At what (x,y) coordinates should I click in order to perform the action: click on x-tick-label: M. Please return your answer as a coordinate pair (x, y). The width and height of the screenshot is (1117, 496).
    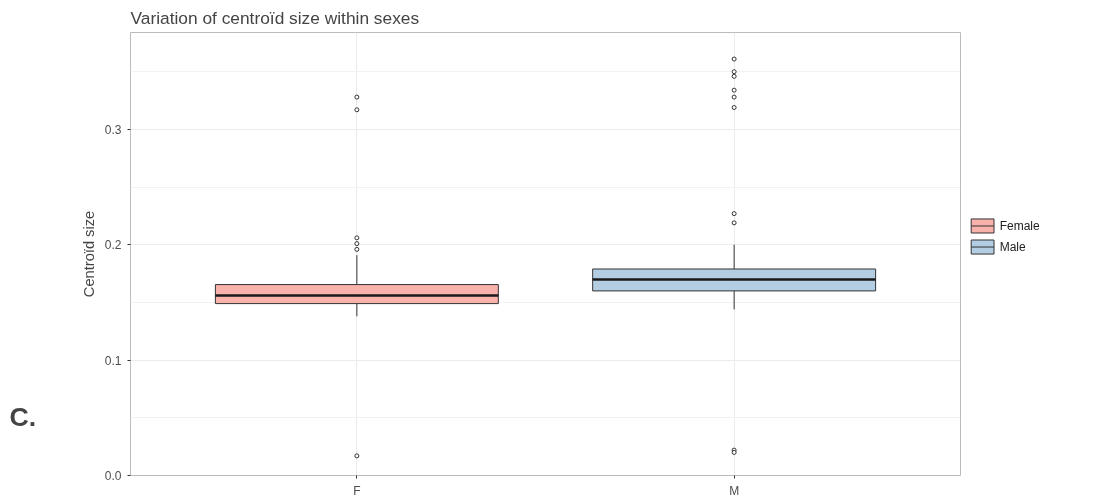
    Looking at the image, I should click on (734, 489).